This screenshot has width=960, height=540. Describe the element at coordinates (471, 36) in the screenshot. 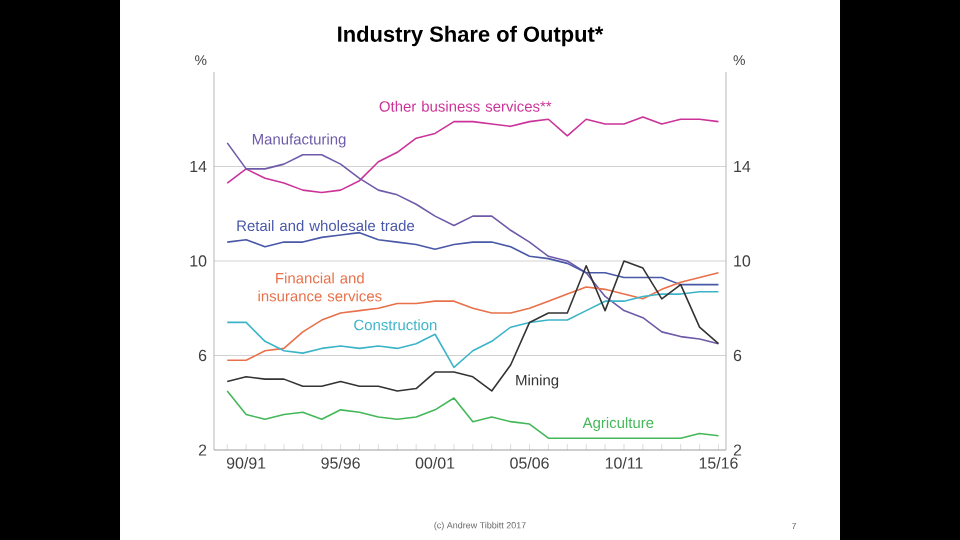

I see `chart-title: Industry Share of Output*` at that location.